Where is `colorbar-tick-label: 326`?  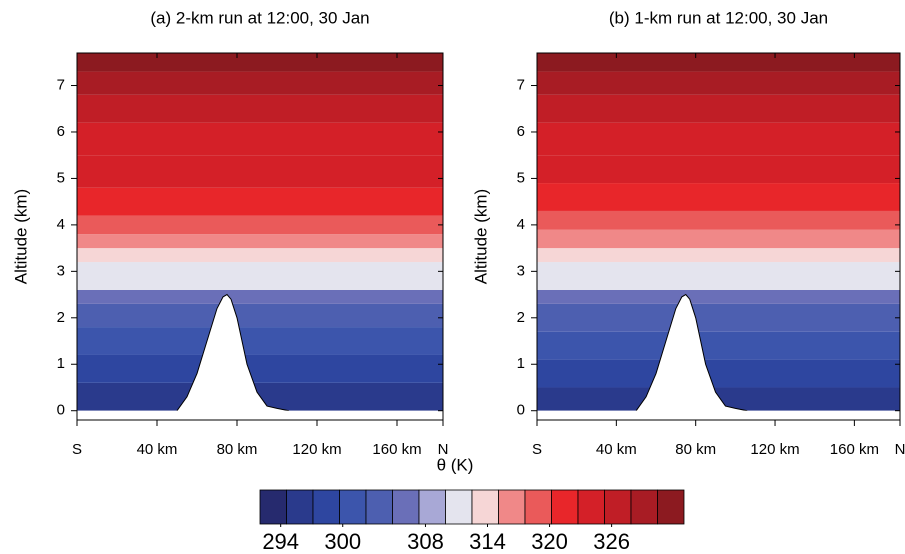 colorbar-tick-label: 326 is located at coordinates (611, 541).